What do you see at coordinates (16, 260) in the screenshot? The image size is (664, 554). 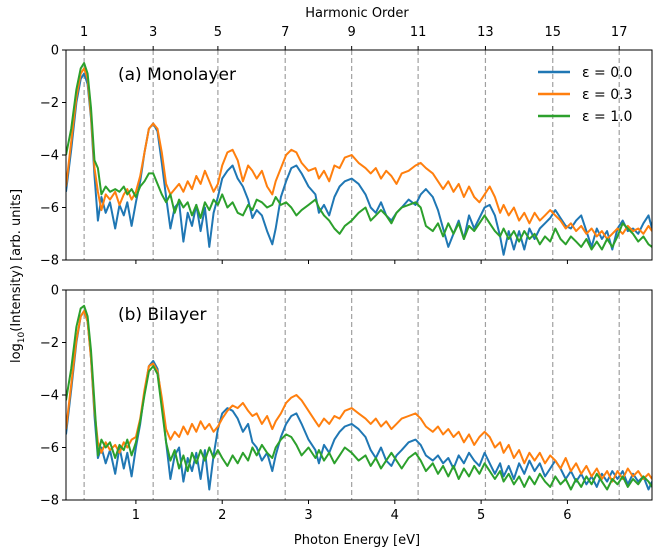 I see `y-axis-title-rest: (Intensity) [arb. units]` at bounding box center [16, 260].